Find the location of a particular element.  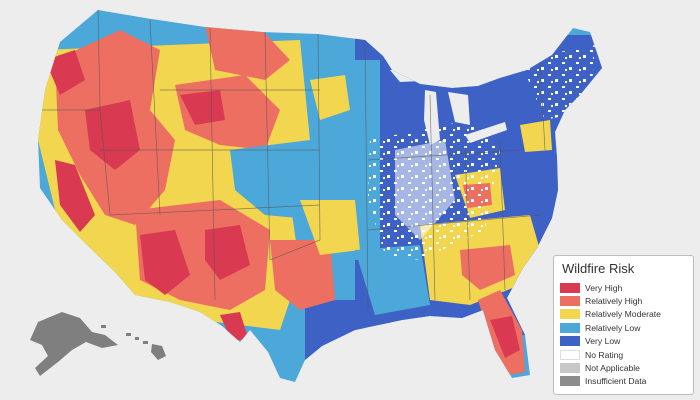

alaska is located at coordinates (74, 344).